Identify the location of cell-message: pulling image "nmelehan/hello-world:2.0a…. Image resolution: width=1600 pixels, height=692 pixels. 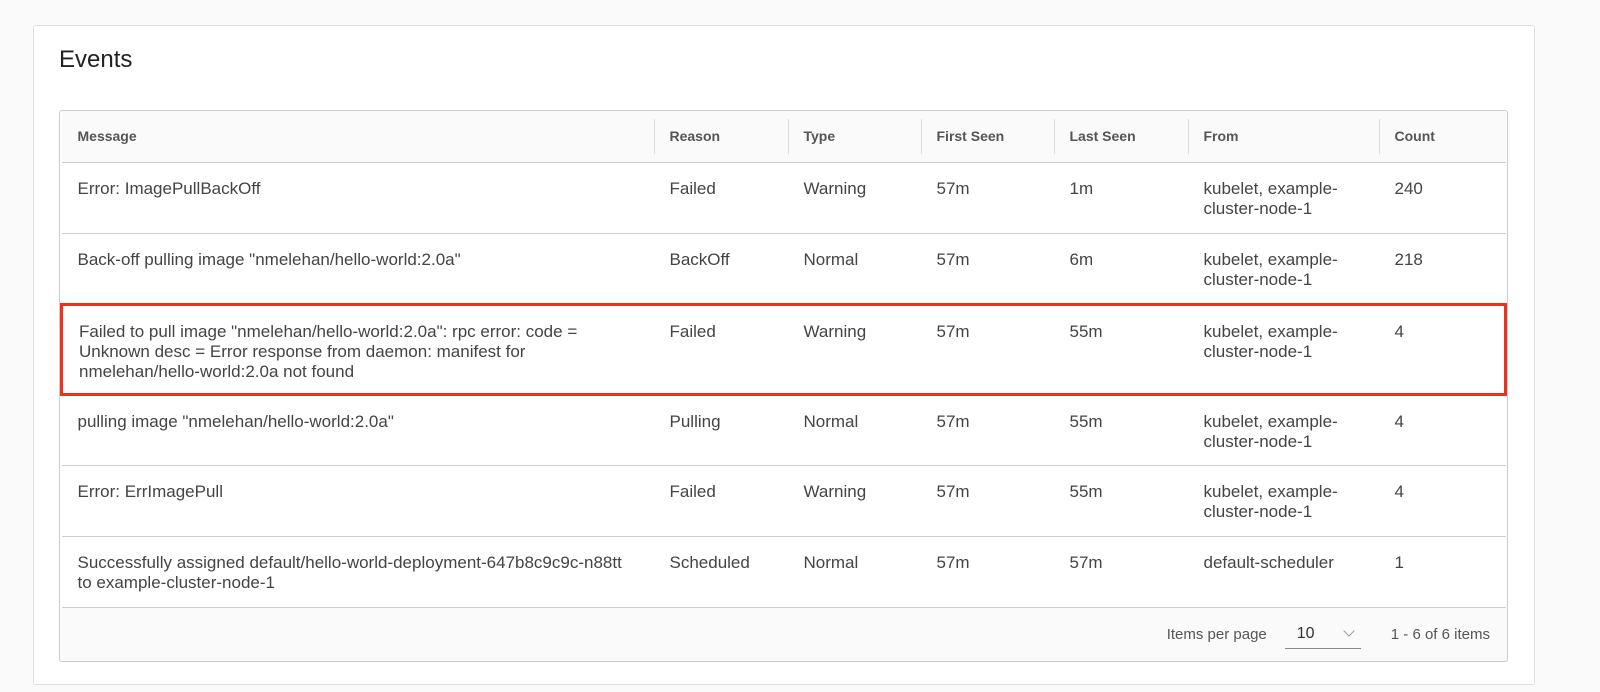
(357, 430).